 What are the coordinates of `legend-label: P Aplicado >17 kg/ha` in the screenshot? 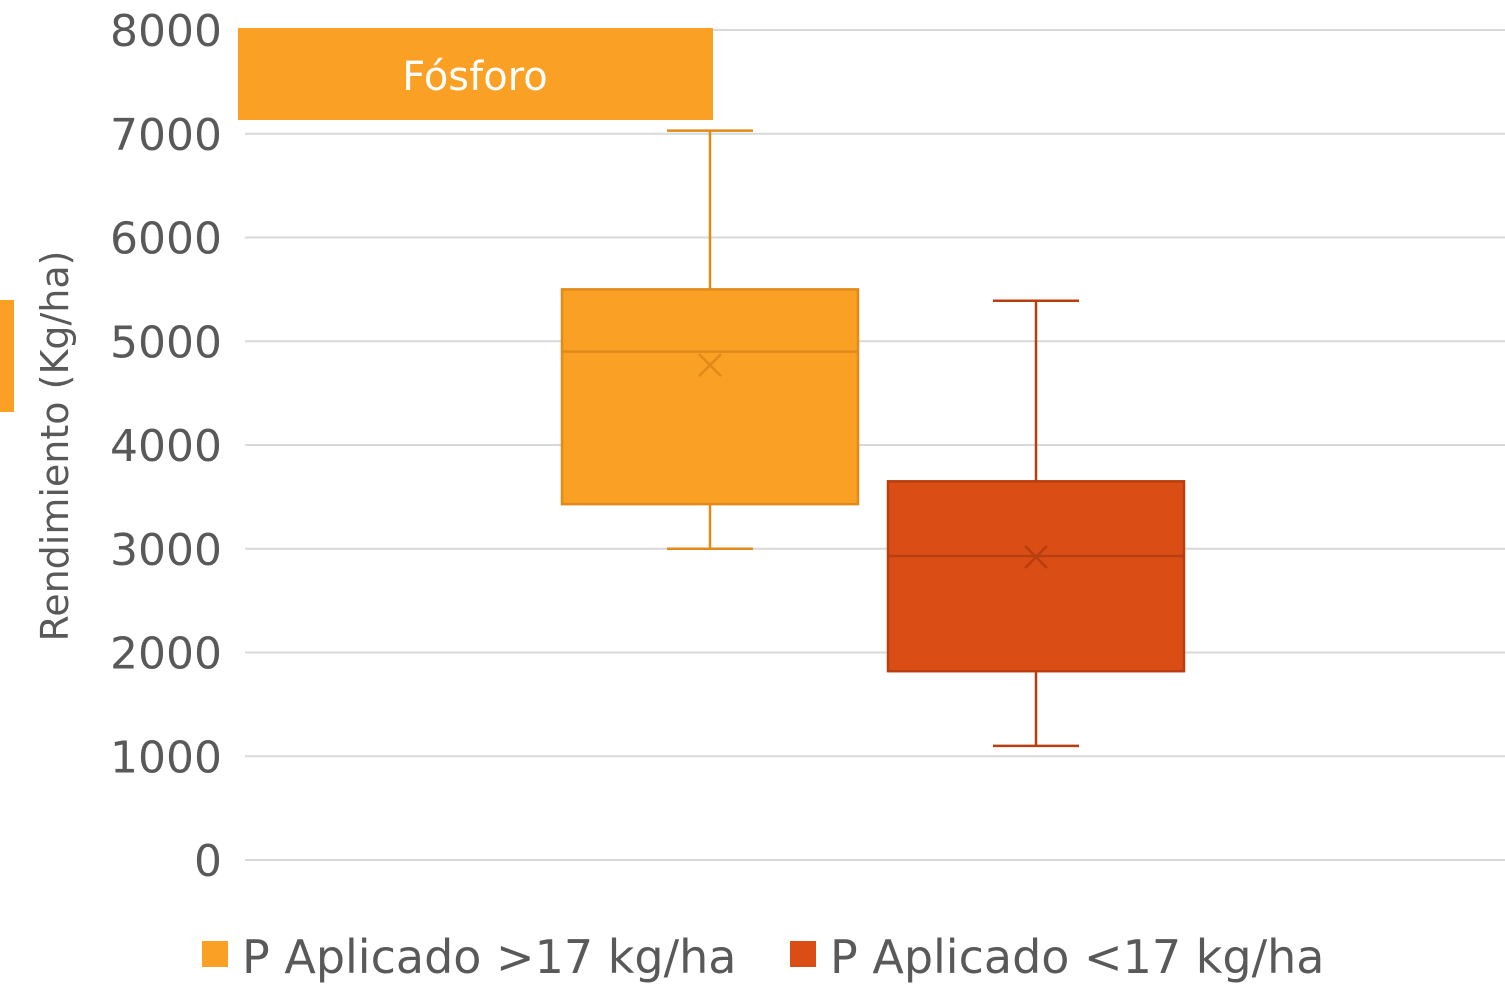 It's located at (489, 957).